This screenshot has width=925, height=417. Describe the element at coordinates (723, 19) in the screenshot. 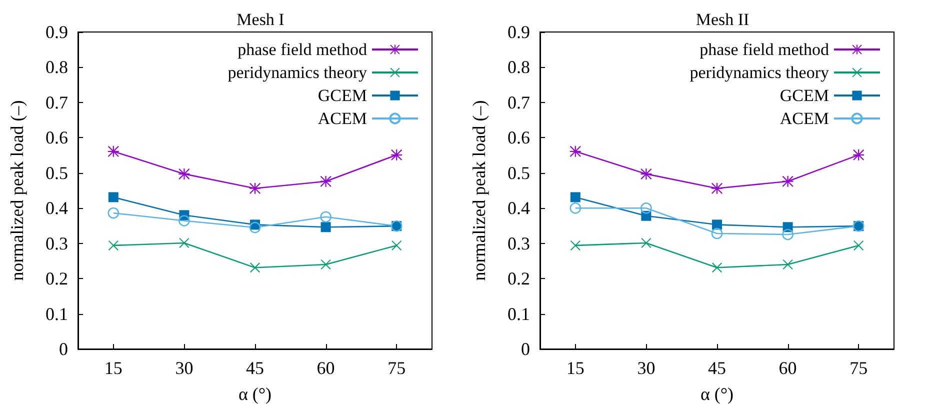

I see `chart-title: Mesh II` at that location.